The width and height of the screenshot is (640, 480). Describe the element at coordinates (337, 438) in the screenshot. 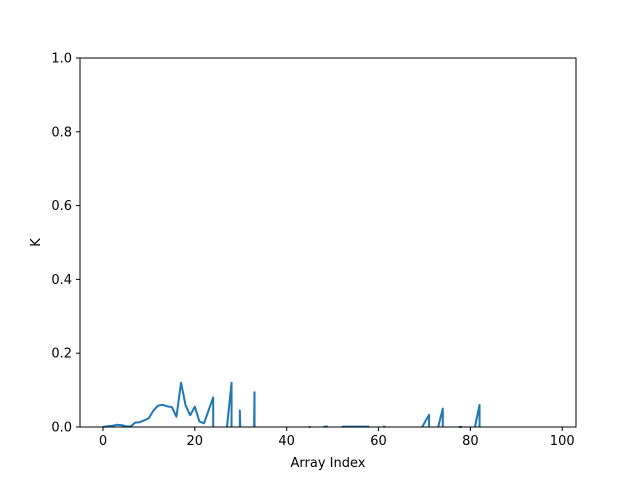

I see `x-axis-ticks: 0 20 40 60 80 100` at that location.